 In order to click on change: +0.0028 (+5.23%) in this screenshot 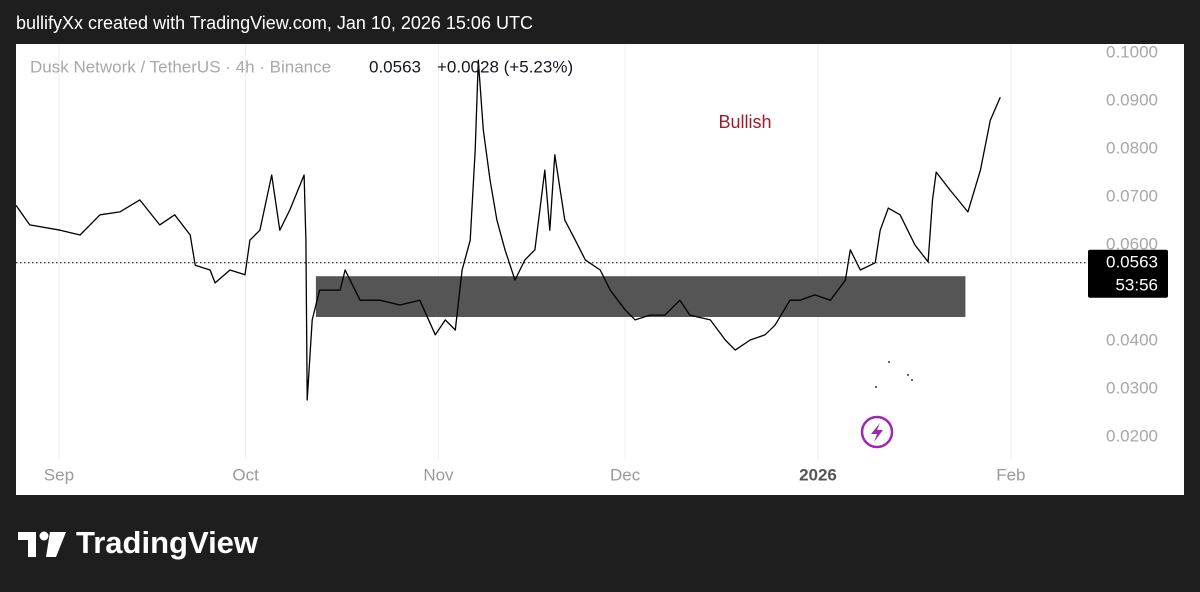, I will do `click(505, 66)`.